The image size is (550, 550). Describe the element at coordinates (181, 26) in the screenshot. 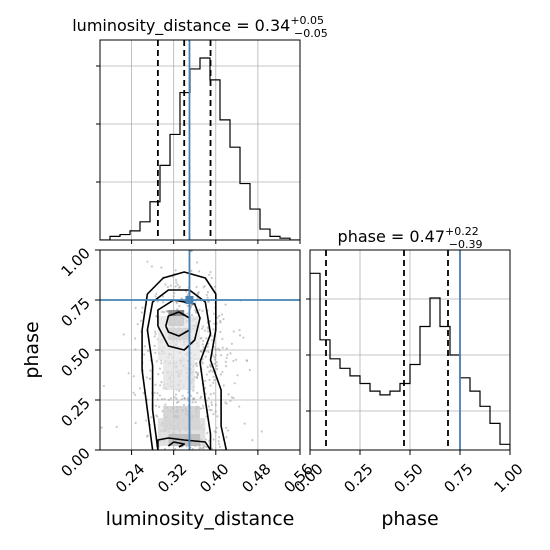

I see `title-value: luminosity_distance = 0.34` at that location.